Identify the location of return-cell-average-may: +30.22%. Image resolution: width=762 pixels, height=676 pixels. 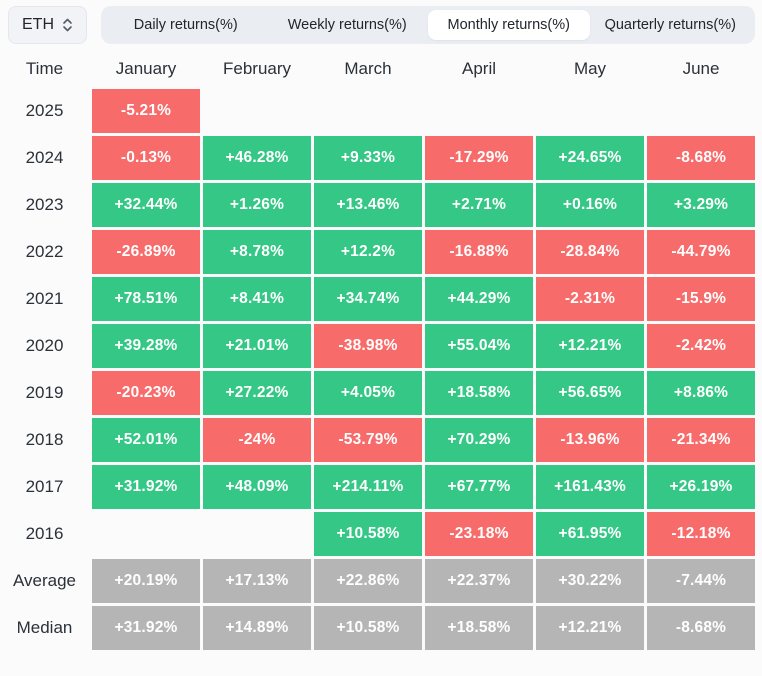
(590, 581).